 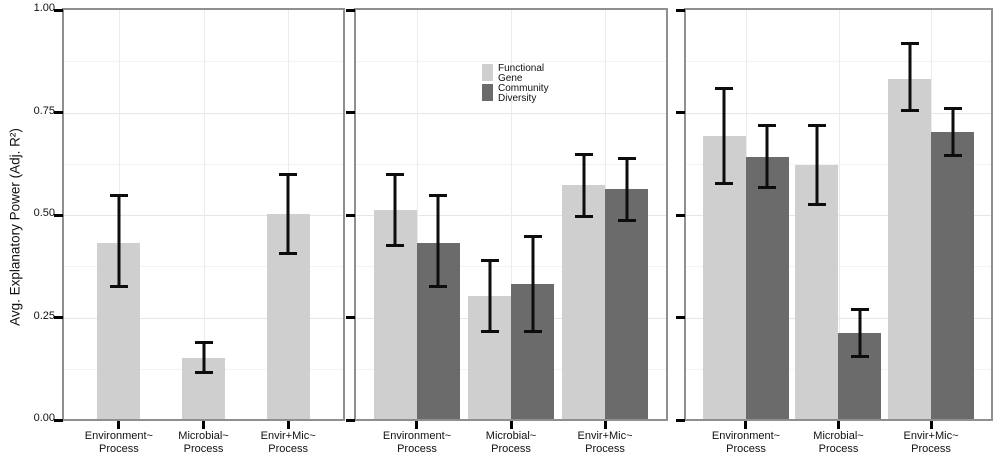 What do you see at coordinates (517, 98) in the screenshot?
I see `legend-label-line: Diversity` at bounding box center [517, 98].